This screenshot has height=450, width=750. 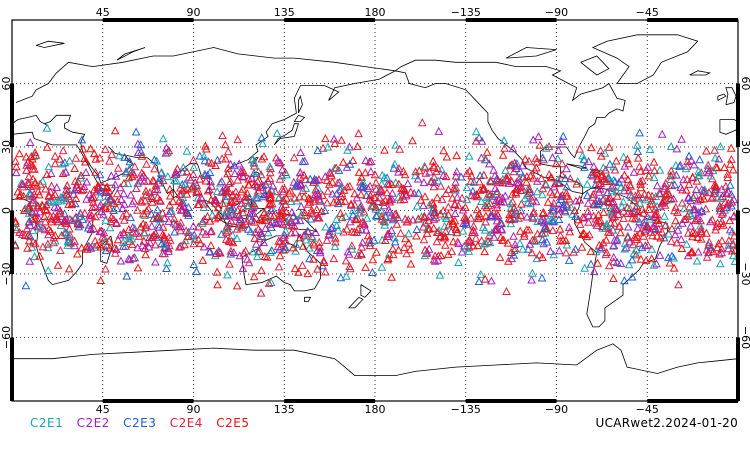 What do you see at coordinates (556, 12) in the screenshot?
I see `lon-tick-label-top: −90` at bounding box center [556, 12].